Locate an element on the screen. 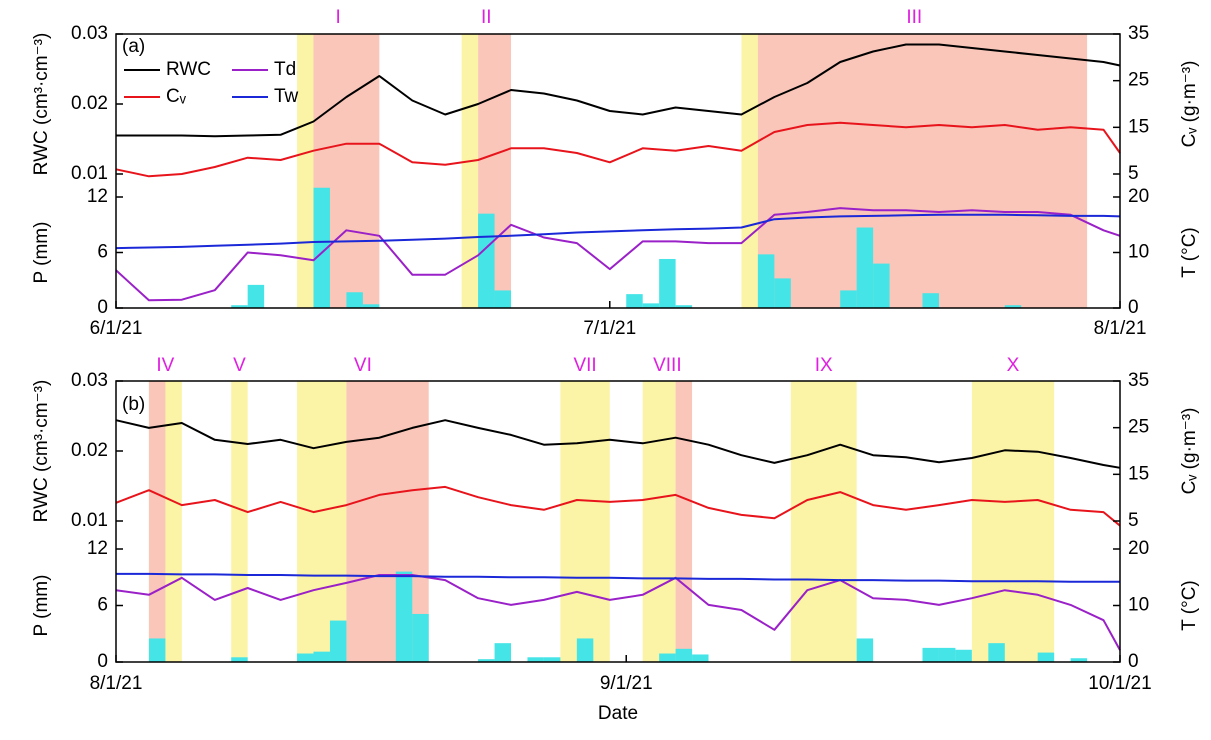  x-tick-label: 7/1/21 is located at coordinates (609, 328).